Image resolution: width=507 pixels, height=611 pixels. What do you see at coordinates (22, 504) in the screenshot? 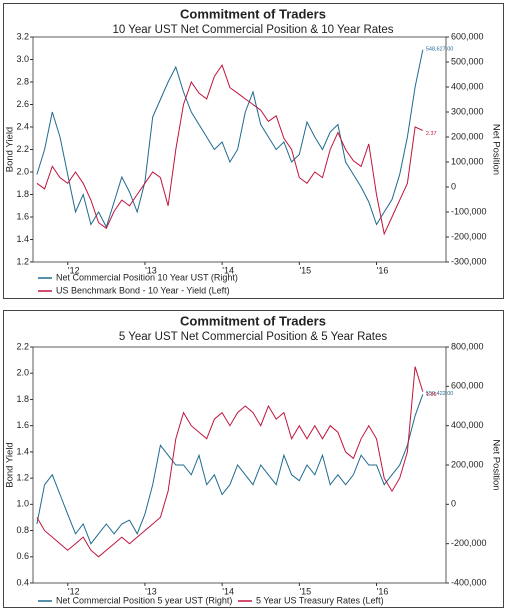
I see `y-tick-label: 1.0` at bounding box center [22, 504].